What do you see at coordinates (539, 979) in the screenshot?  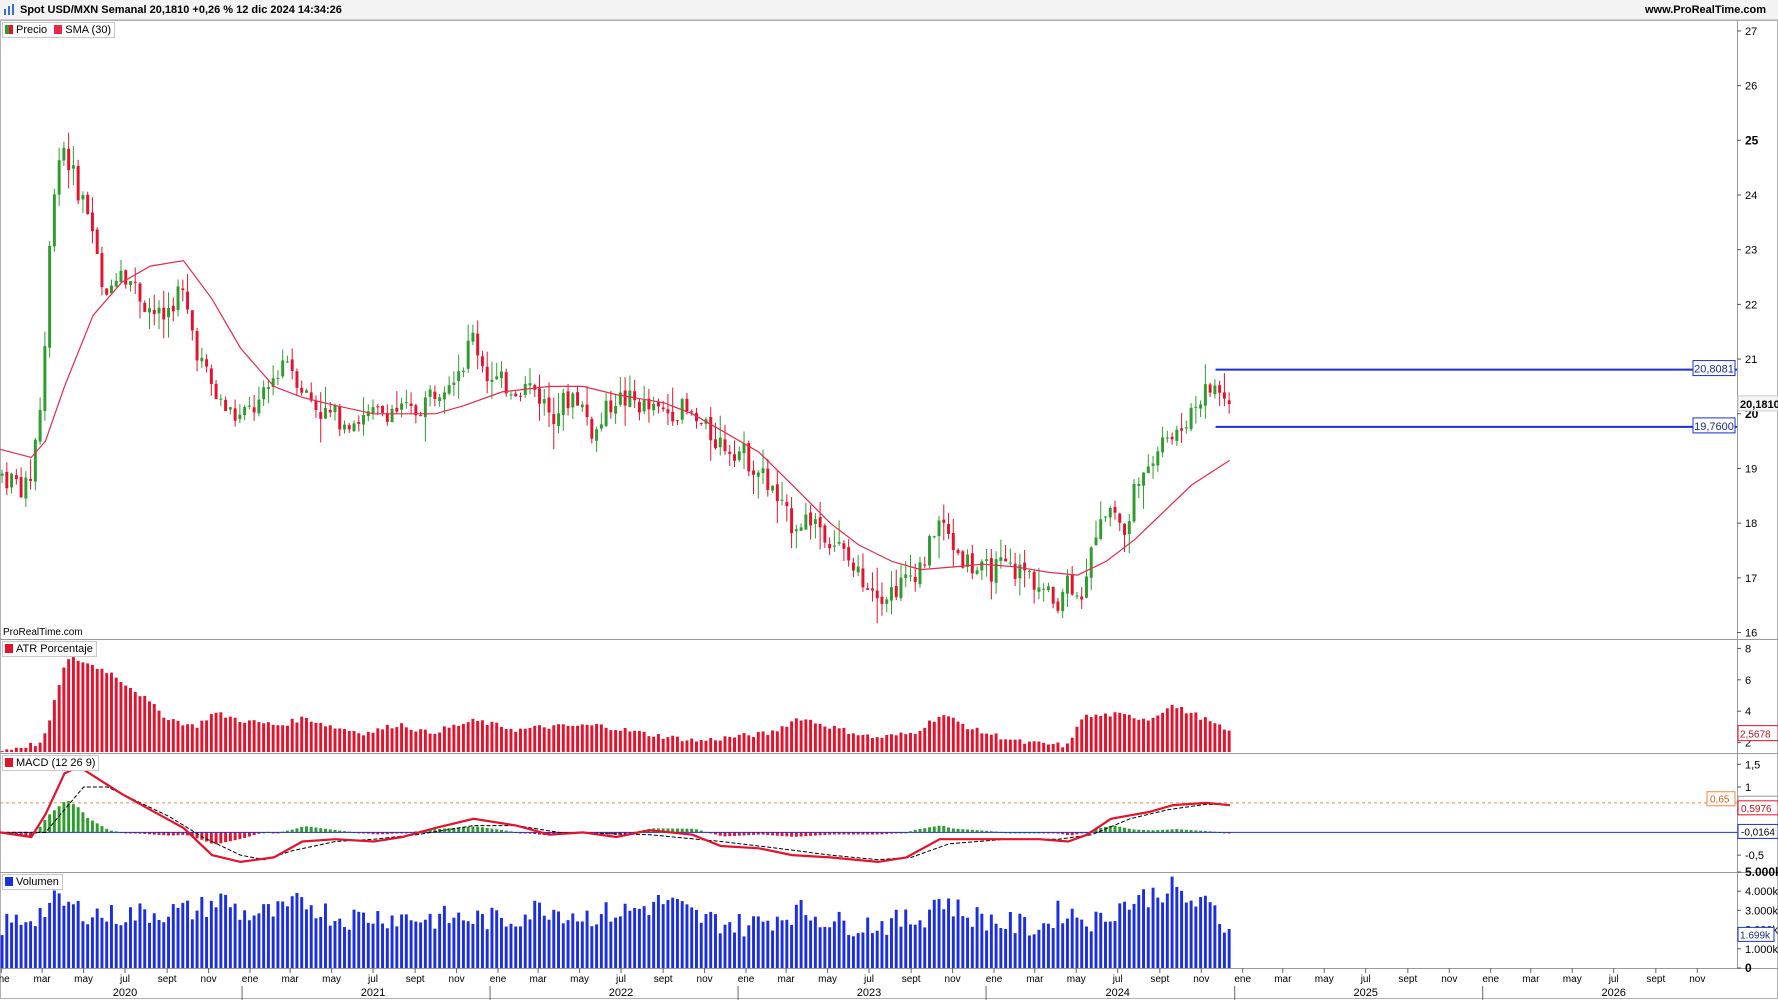 I see `month-label: mar` at bounding box center [539, 979].